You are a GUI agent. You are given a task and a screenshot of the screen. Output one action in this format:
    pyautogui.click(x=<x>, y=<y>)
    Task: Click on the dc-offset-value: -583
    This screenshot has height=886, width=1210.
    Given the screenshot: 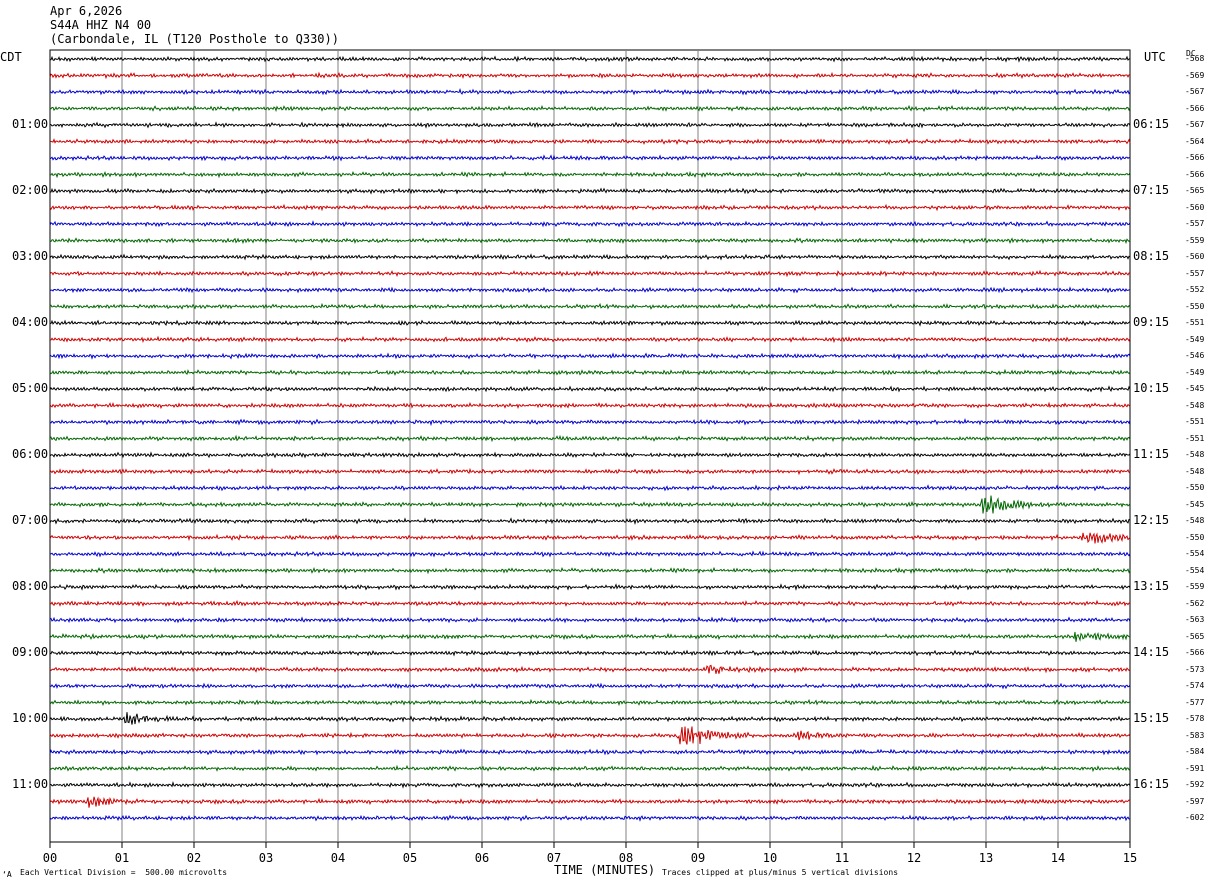 What is the action you would take?
    pyautogui.click(x=1195, y=735)
    